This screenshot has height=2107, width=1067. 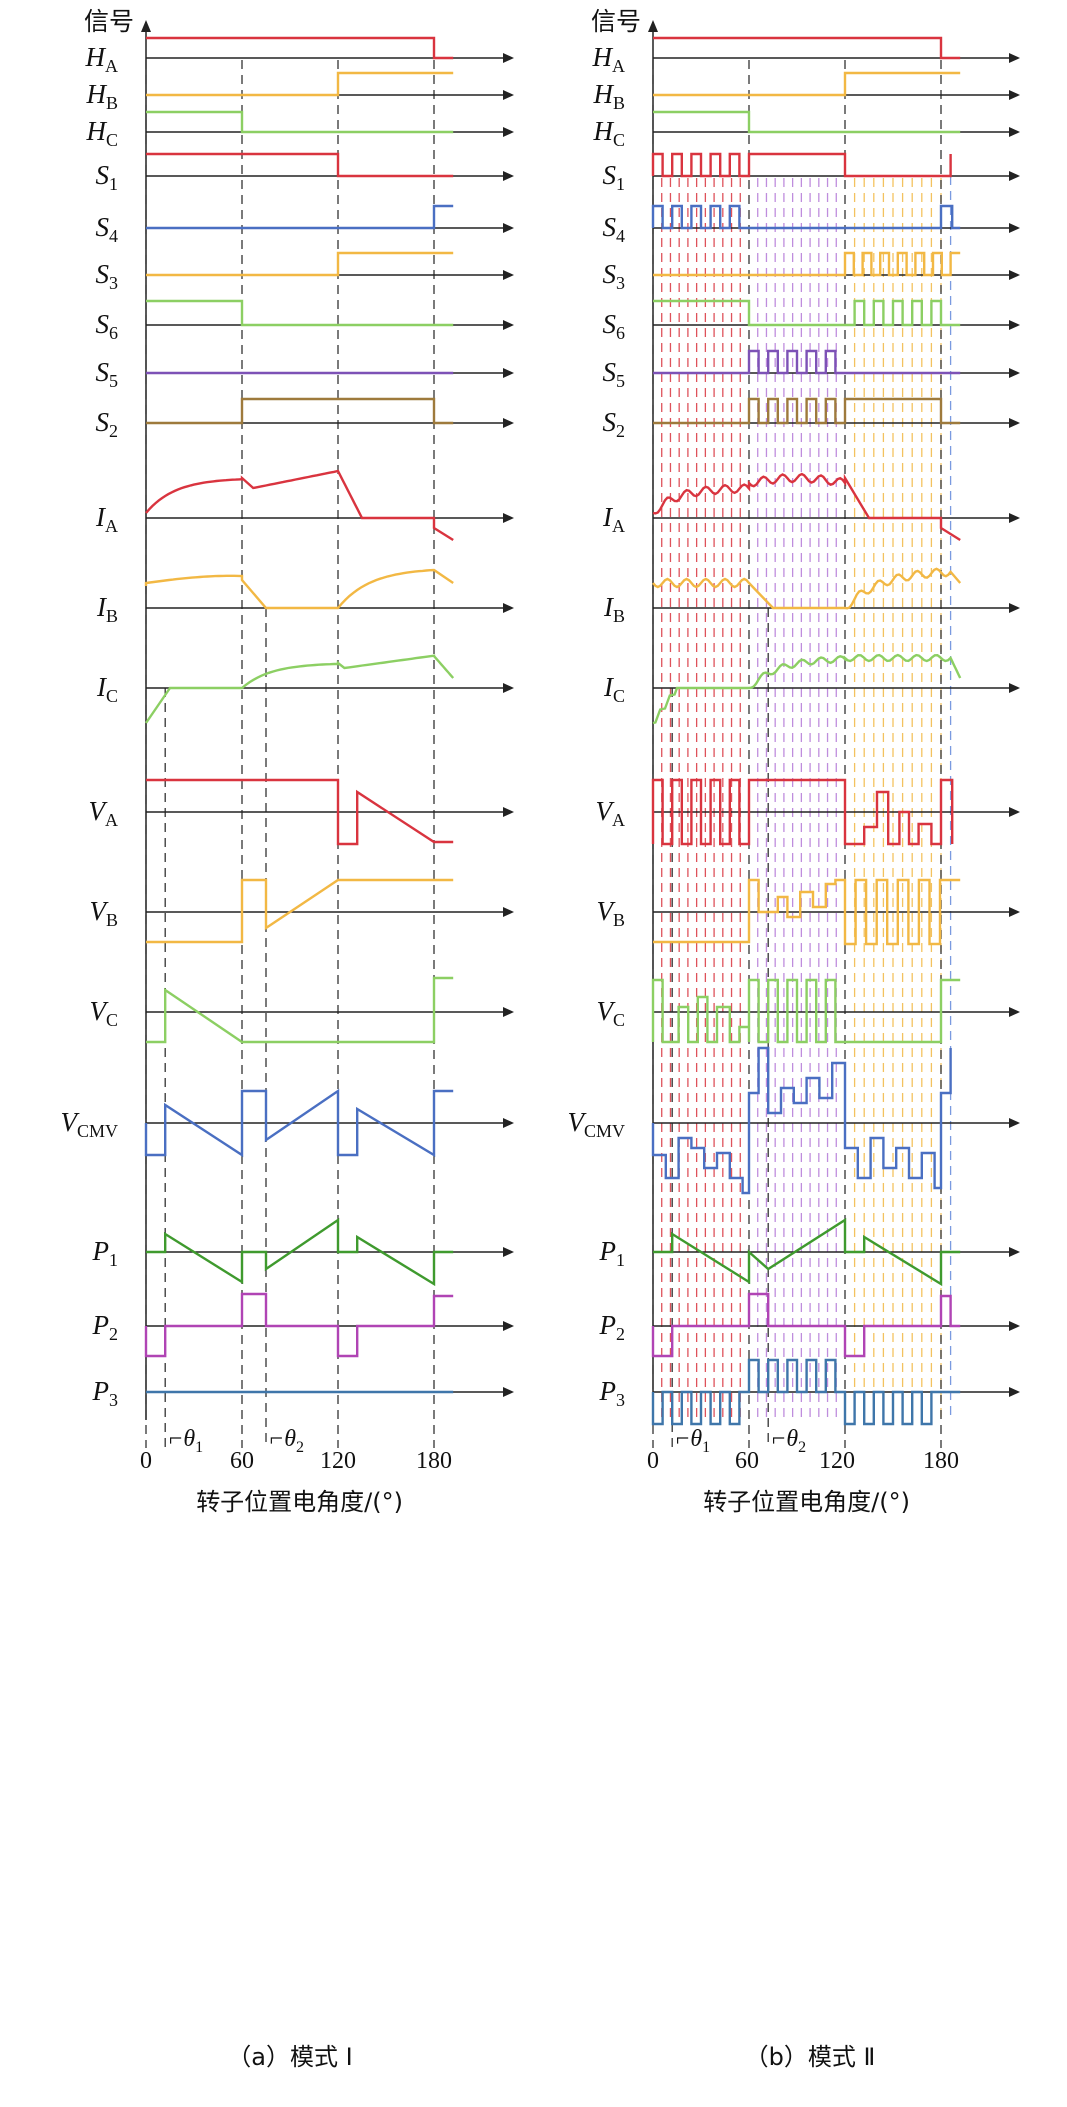 I want to click on waveform-IB, so click(x=299, y=589).